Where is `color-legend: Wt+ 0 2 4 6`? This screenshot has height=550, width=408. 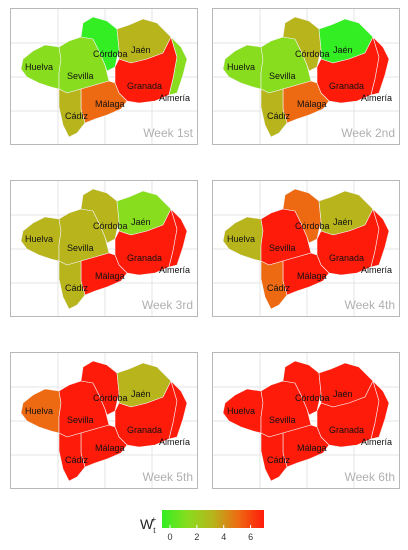
color-legend: Wt+ 0 2 4 6 is located at coordinates (202, 526).